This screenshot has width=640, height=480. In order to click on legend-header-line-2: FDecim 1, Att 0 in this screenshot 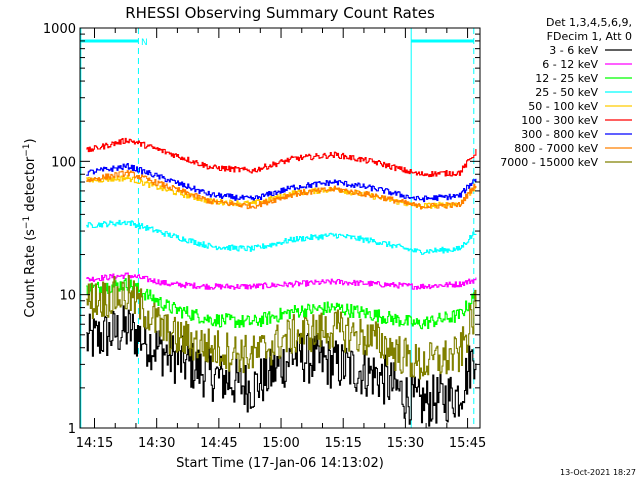, I will do `click(589, 36)`.